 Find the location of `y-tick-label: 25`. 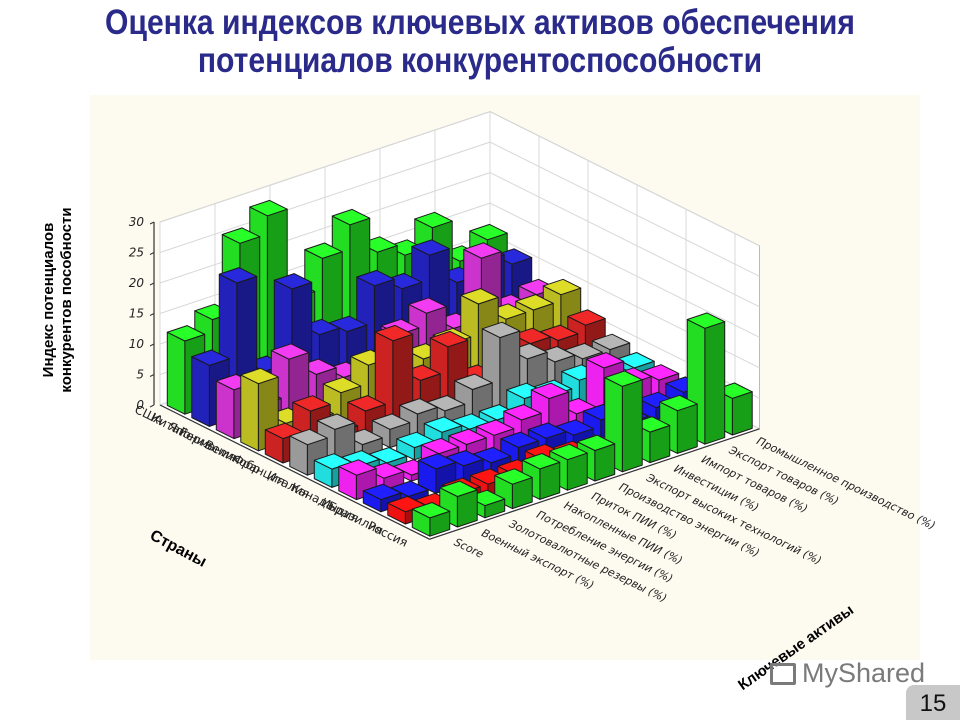

y-tick-label: 25 is located at coordinates (136, 253).